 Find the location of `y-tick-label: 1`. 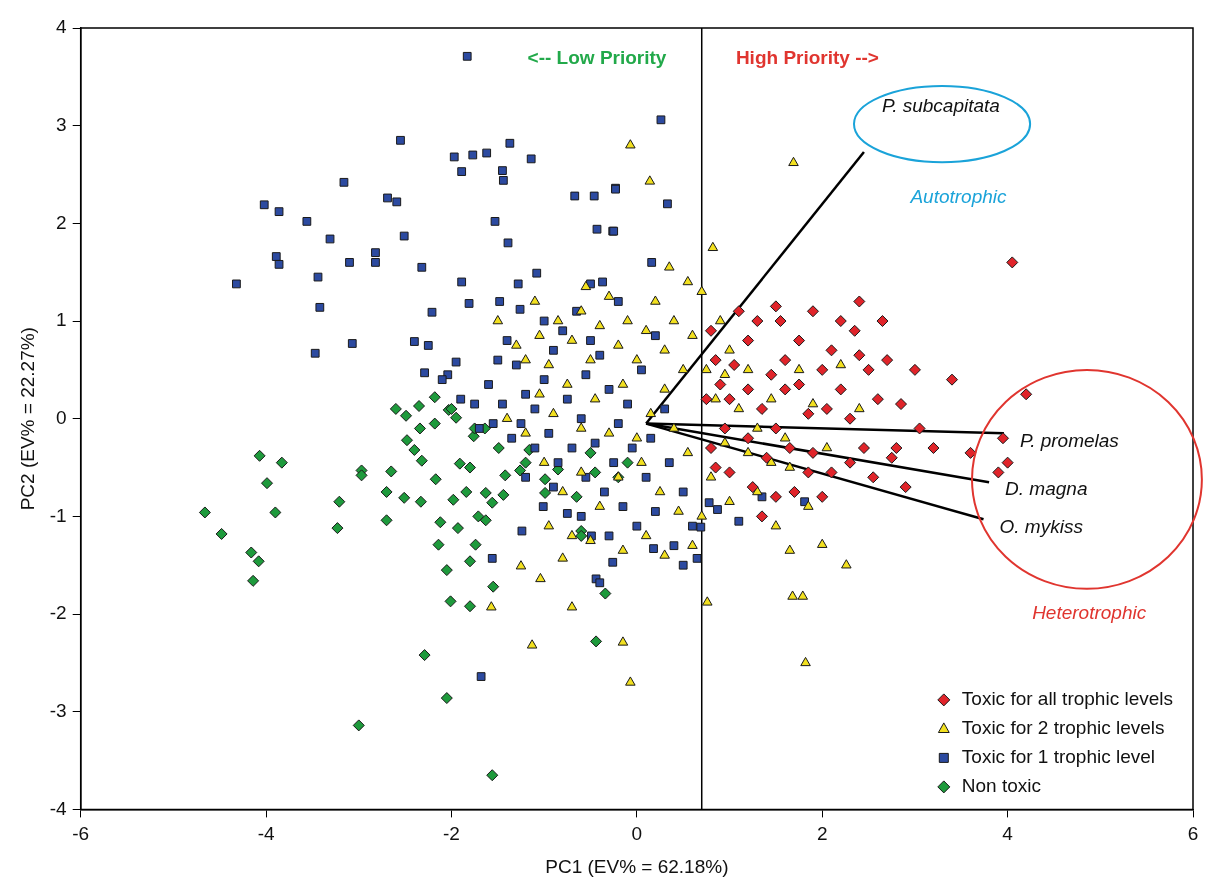

y-tick-label: 1 is located at coordinates (61, 320).